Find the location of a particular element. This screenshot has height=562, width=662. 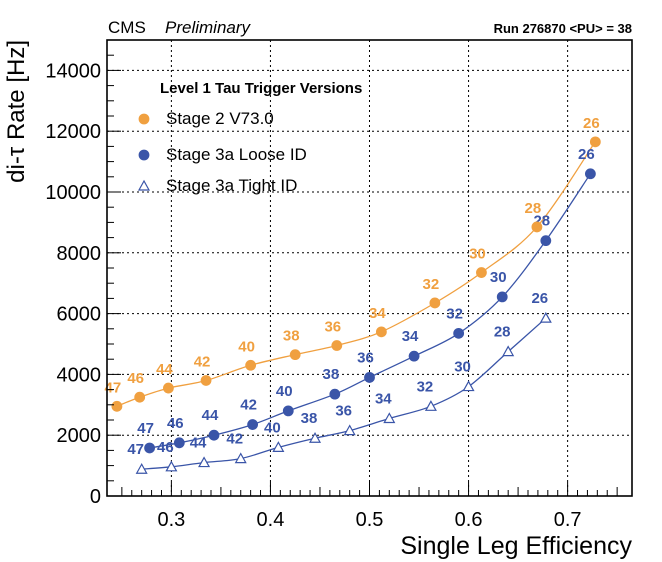

x-tick-label: 0.4 is located at coordinates (271, 520).